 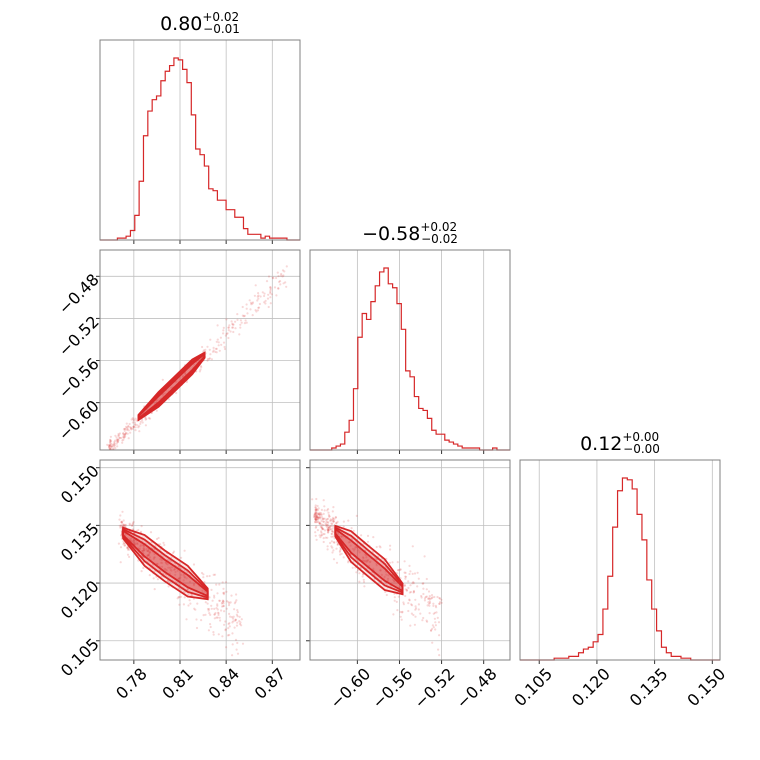 I want to click on param-title-2: 0.12+0.00 −0.00, so click(x=620, y=443).